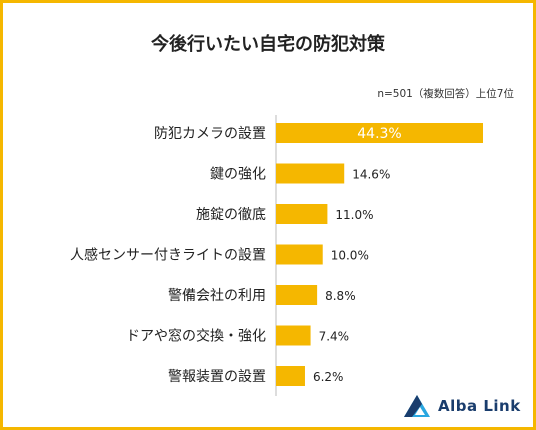  What do you see at coordinates (445, 94) in the screenshot?
I see `sample-note: n=501（複数回答）上位7位` at bounding box center [445, 94].